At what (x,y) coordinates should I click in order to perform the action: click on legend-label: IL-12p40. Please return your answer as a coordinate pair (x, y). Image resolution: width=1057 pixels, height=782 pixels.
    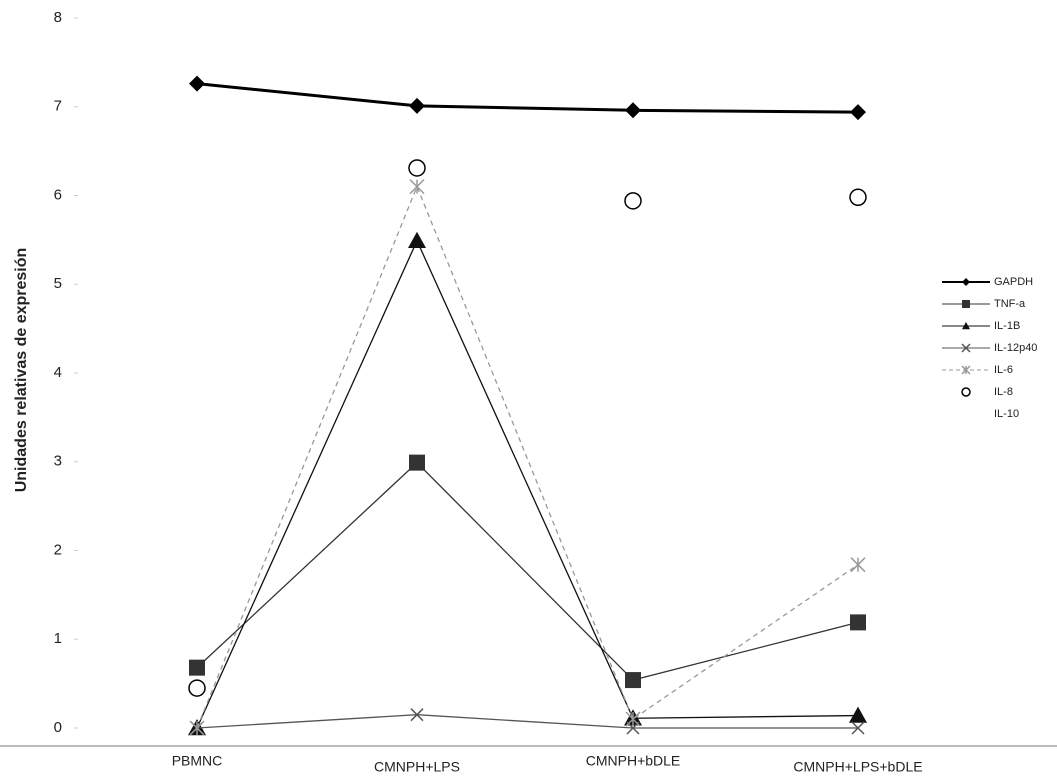
    Looking at the image, I should click on (1015, 348).